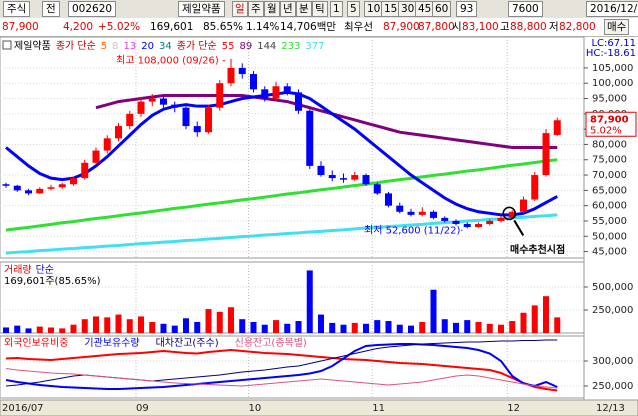  Describe the element at coordinates (290, 46) in the screenshot. I see `legend-period: 233` at that location.